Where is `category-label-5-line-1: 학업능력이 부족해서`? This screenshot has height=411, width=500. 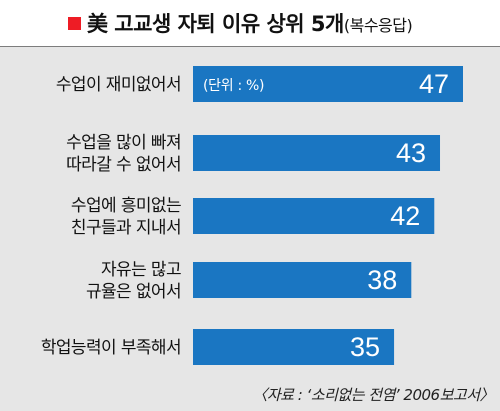
category-label-5-line-1: 학업능력이 부족해서 is located at coordinates (111, 348).